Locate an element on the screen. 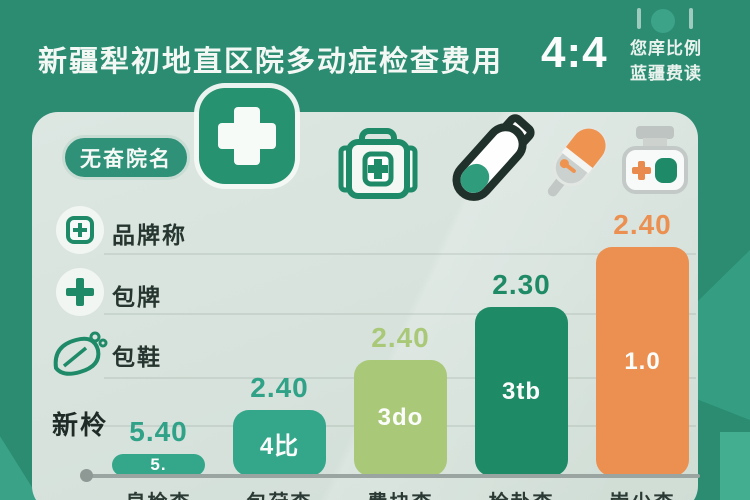  bar-category-label: 包荮查 is located at coordinates (279, 493).